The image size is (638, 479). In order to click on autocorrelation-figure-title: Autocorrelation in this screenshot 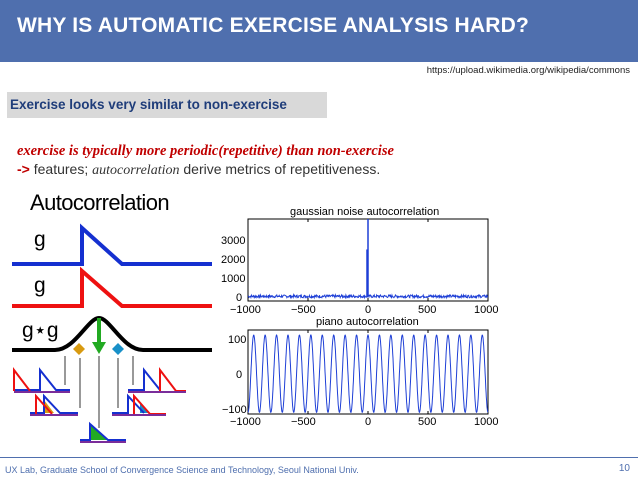, I will do `click(100, 202)`.